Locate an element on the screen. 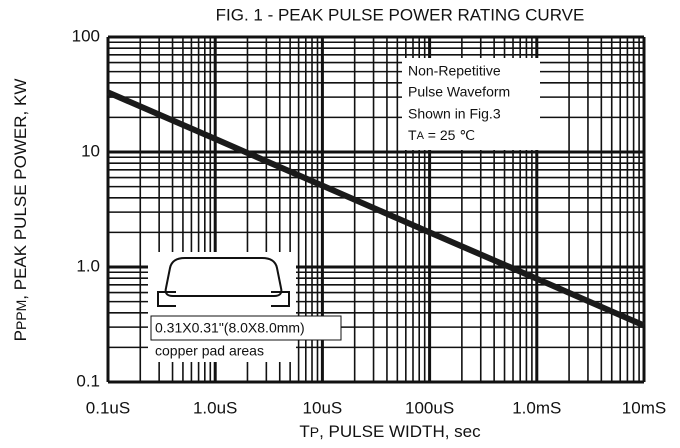  annotation: Pulse Waveform is located at coordinates (459, 92).